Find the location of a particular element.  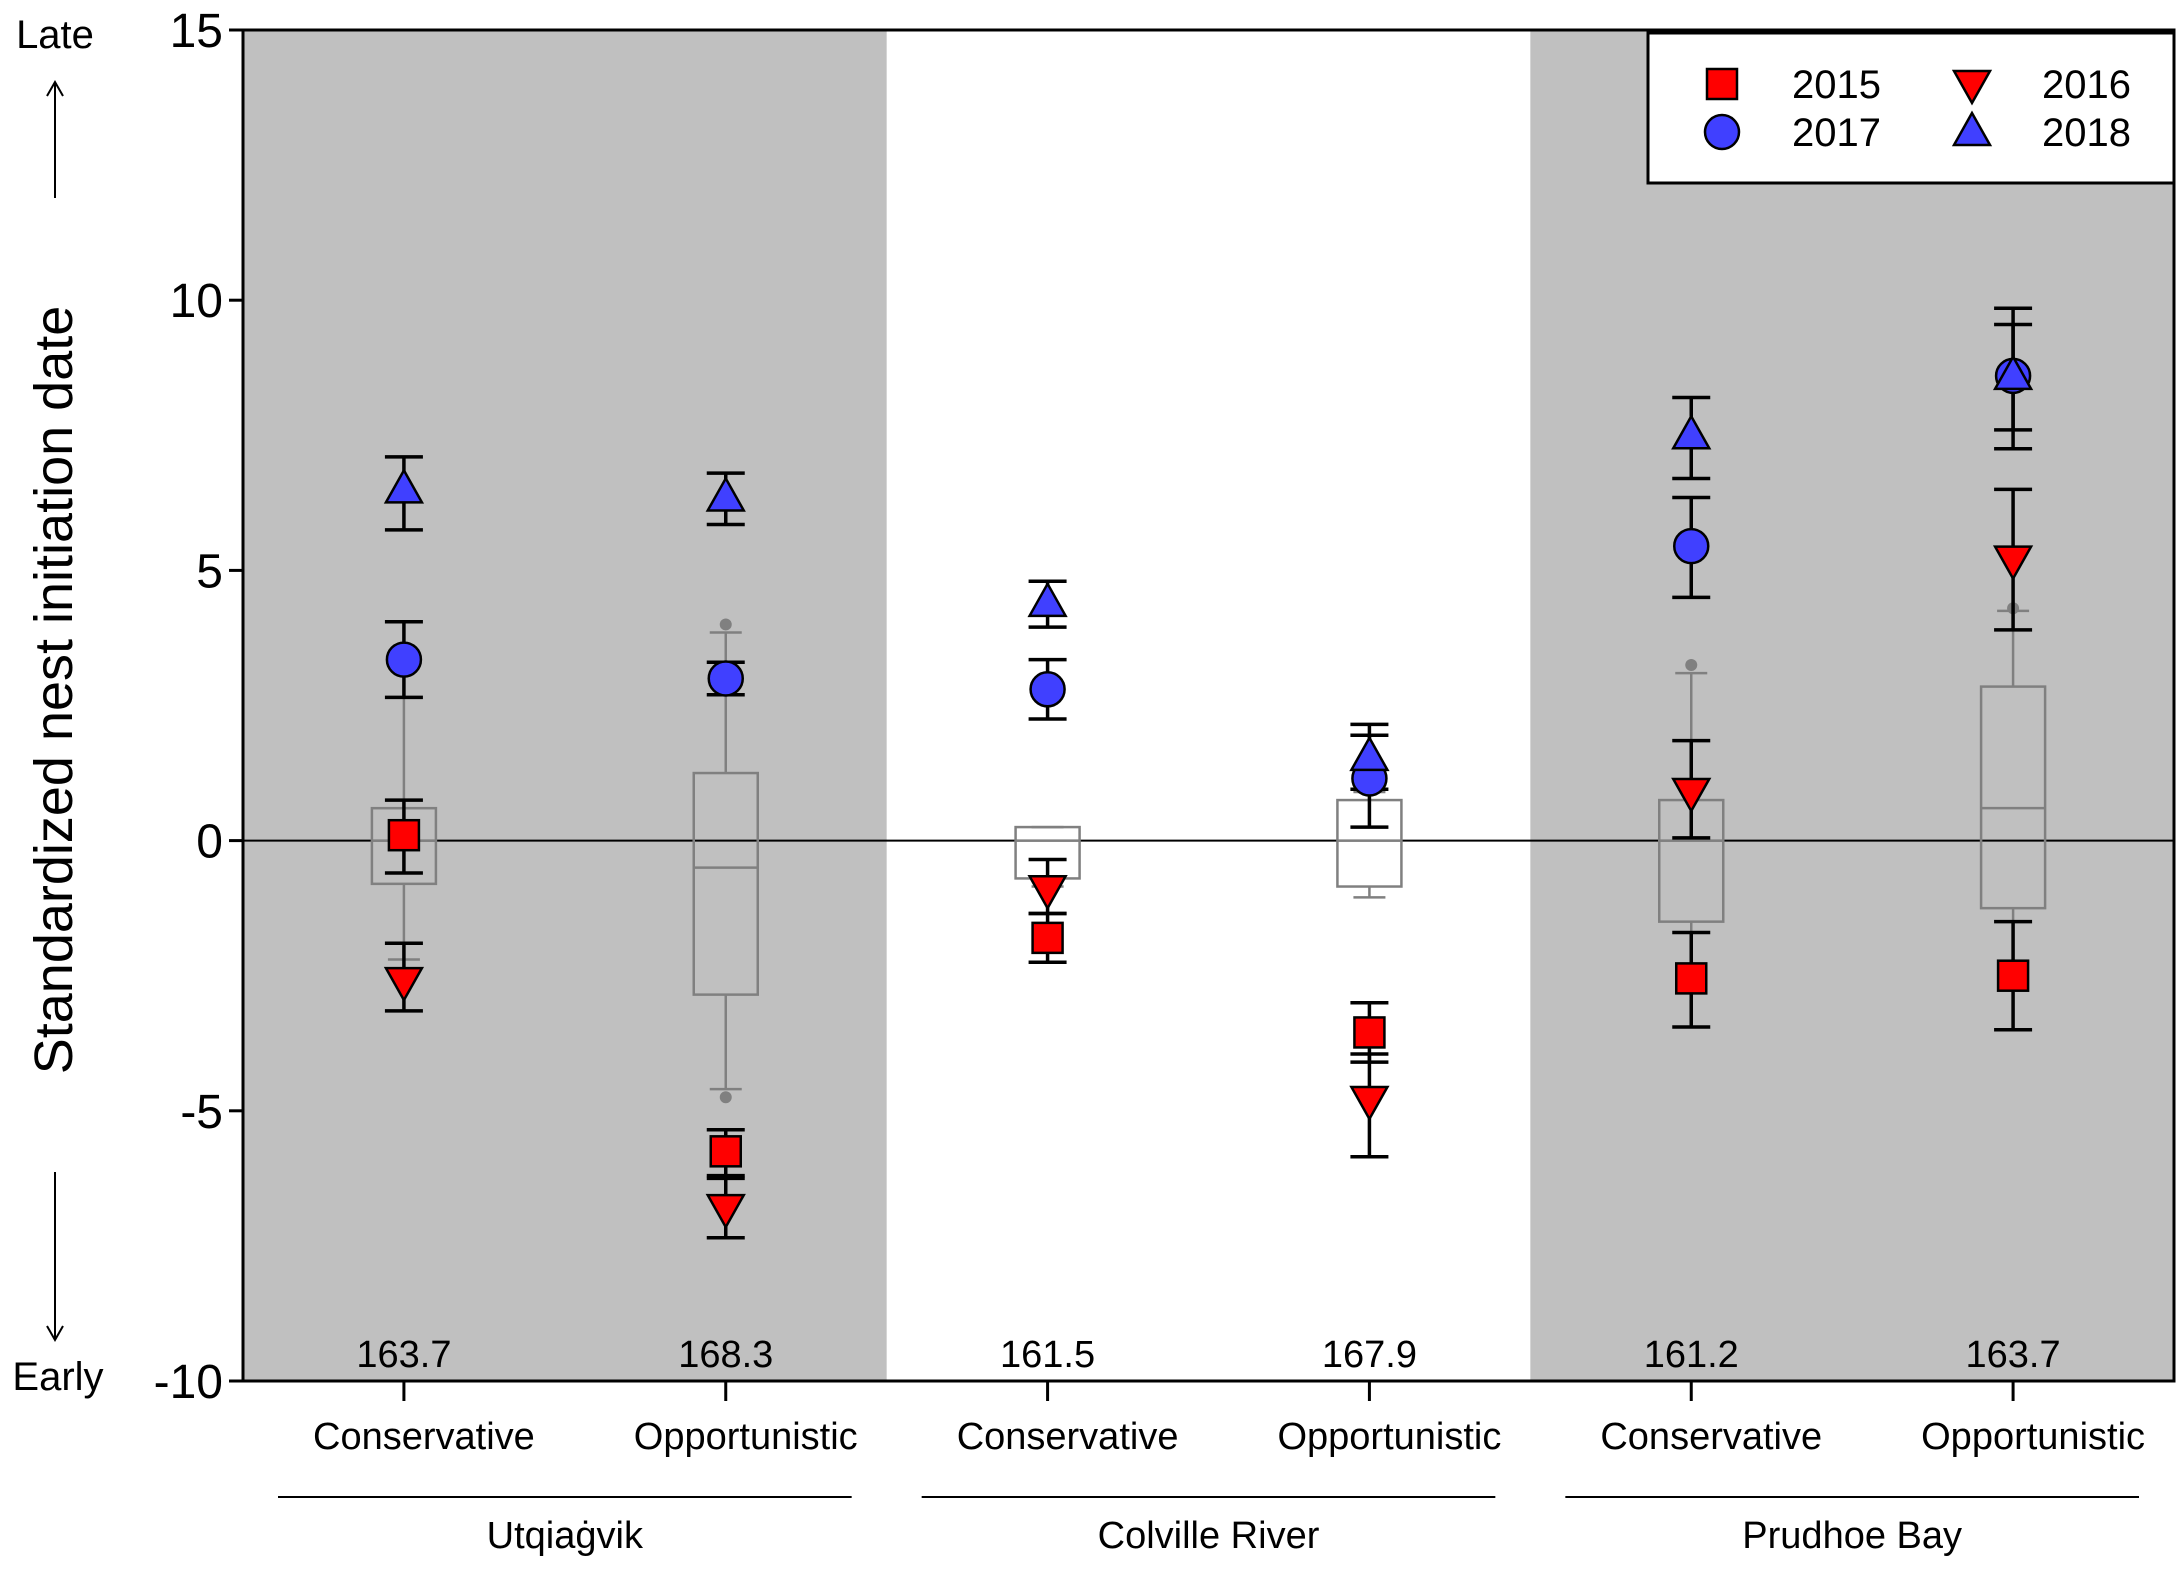

legend-item-2016: 2016 is located at coordinates (2041, 85).